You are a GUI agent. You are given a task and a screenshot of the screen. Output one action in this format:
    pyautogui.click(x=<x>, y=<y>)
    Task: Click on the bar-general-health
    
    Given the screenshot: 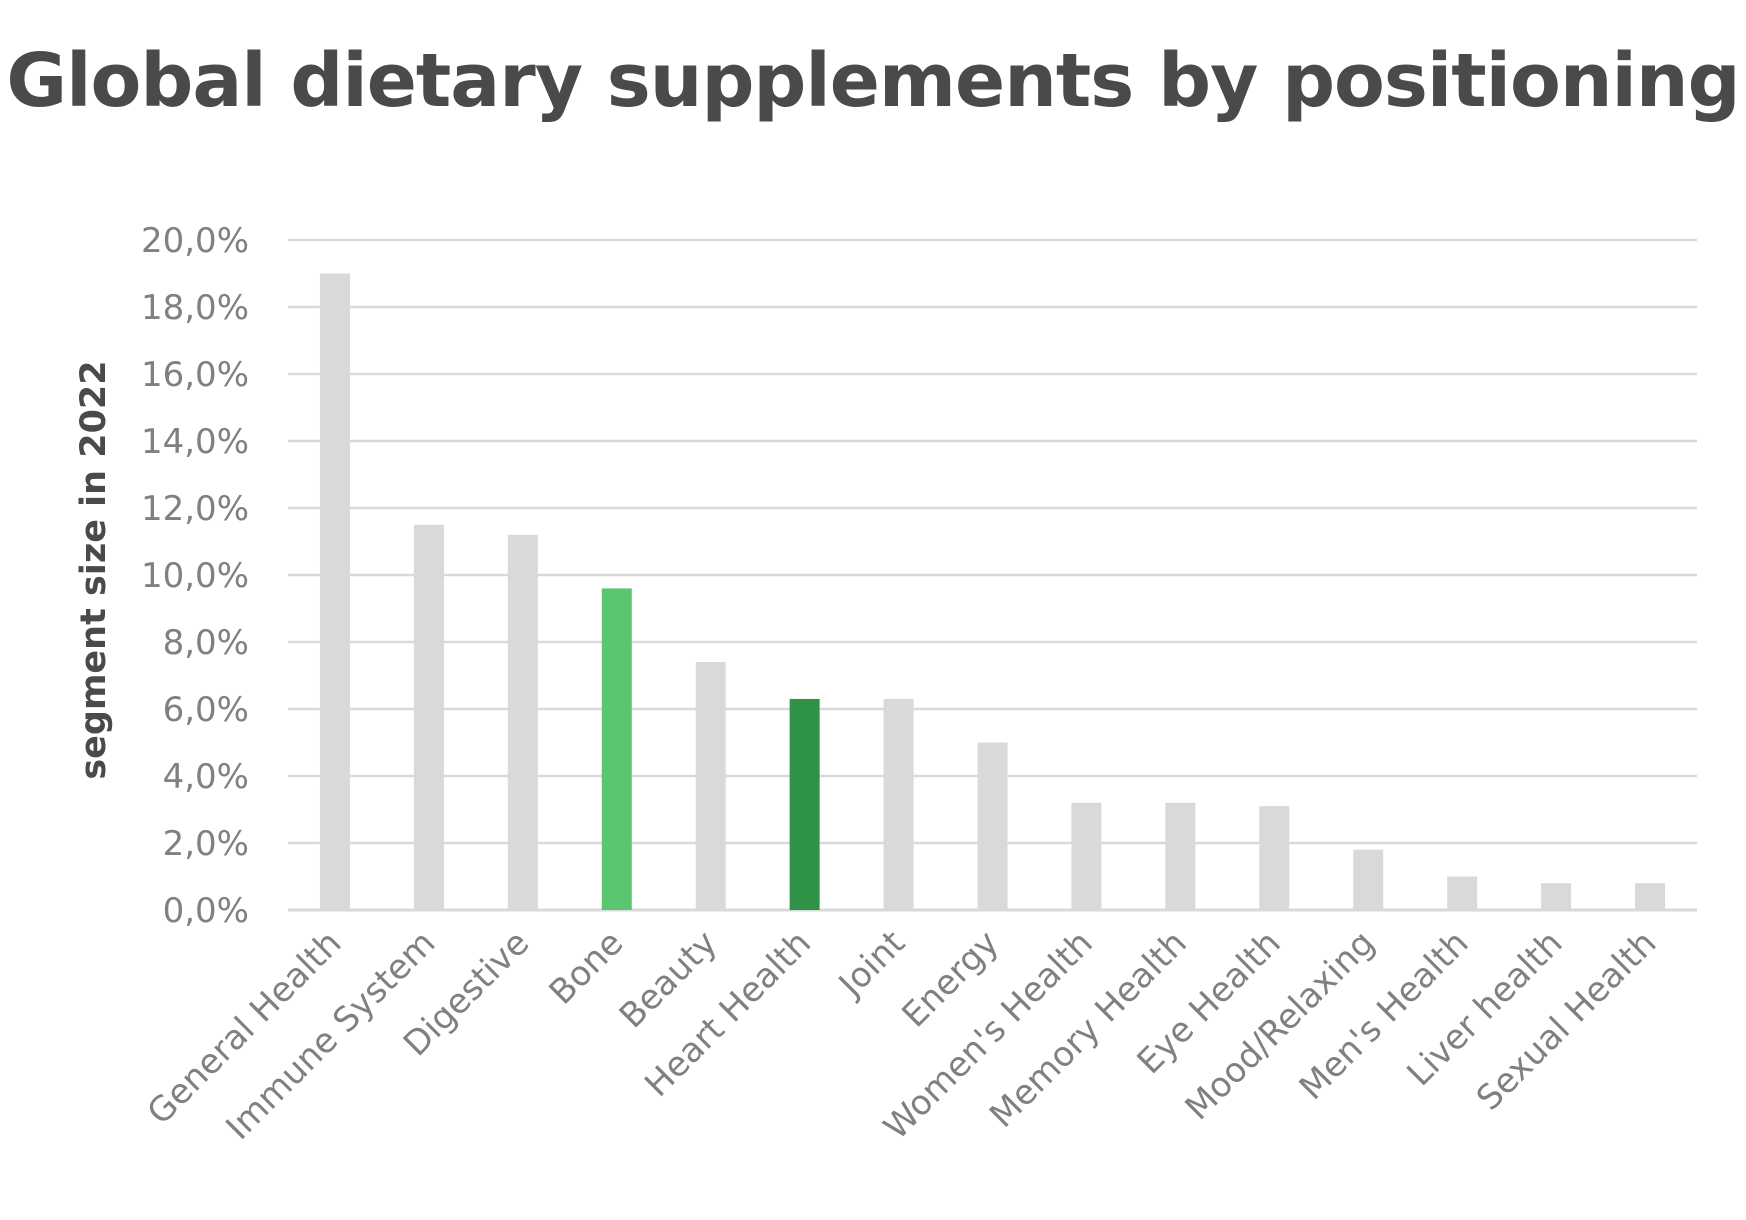 What is the action you would take?
    pyautogui.click(x=334, y=591)
    